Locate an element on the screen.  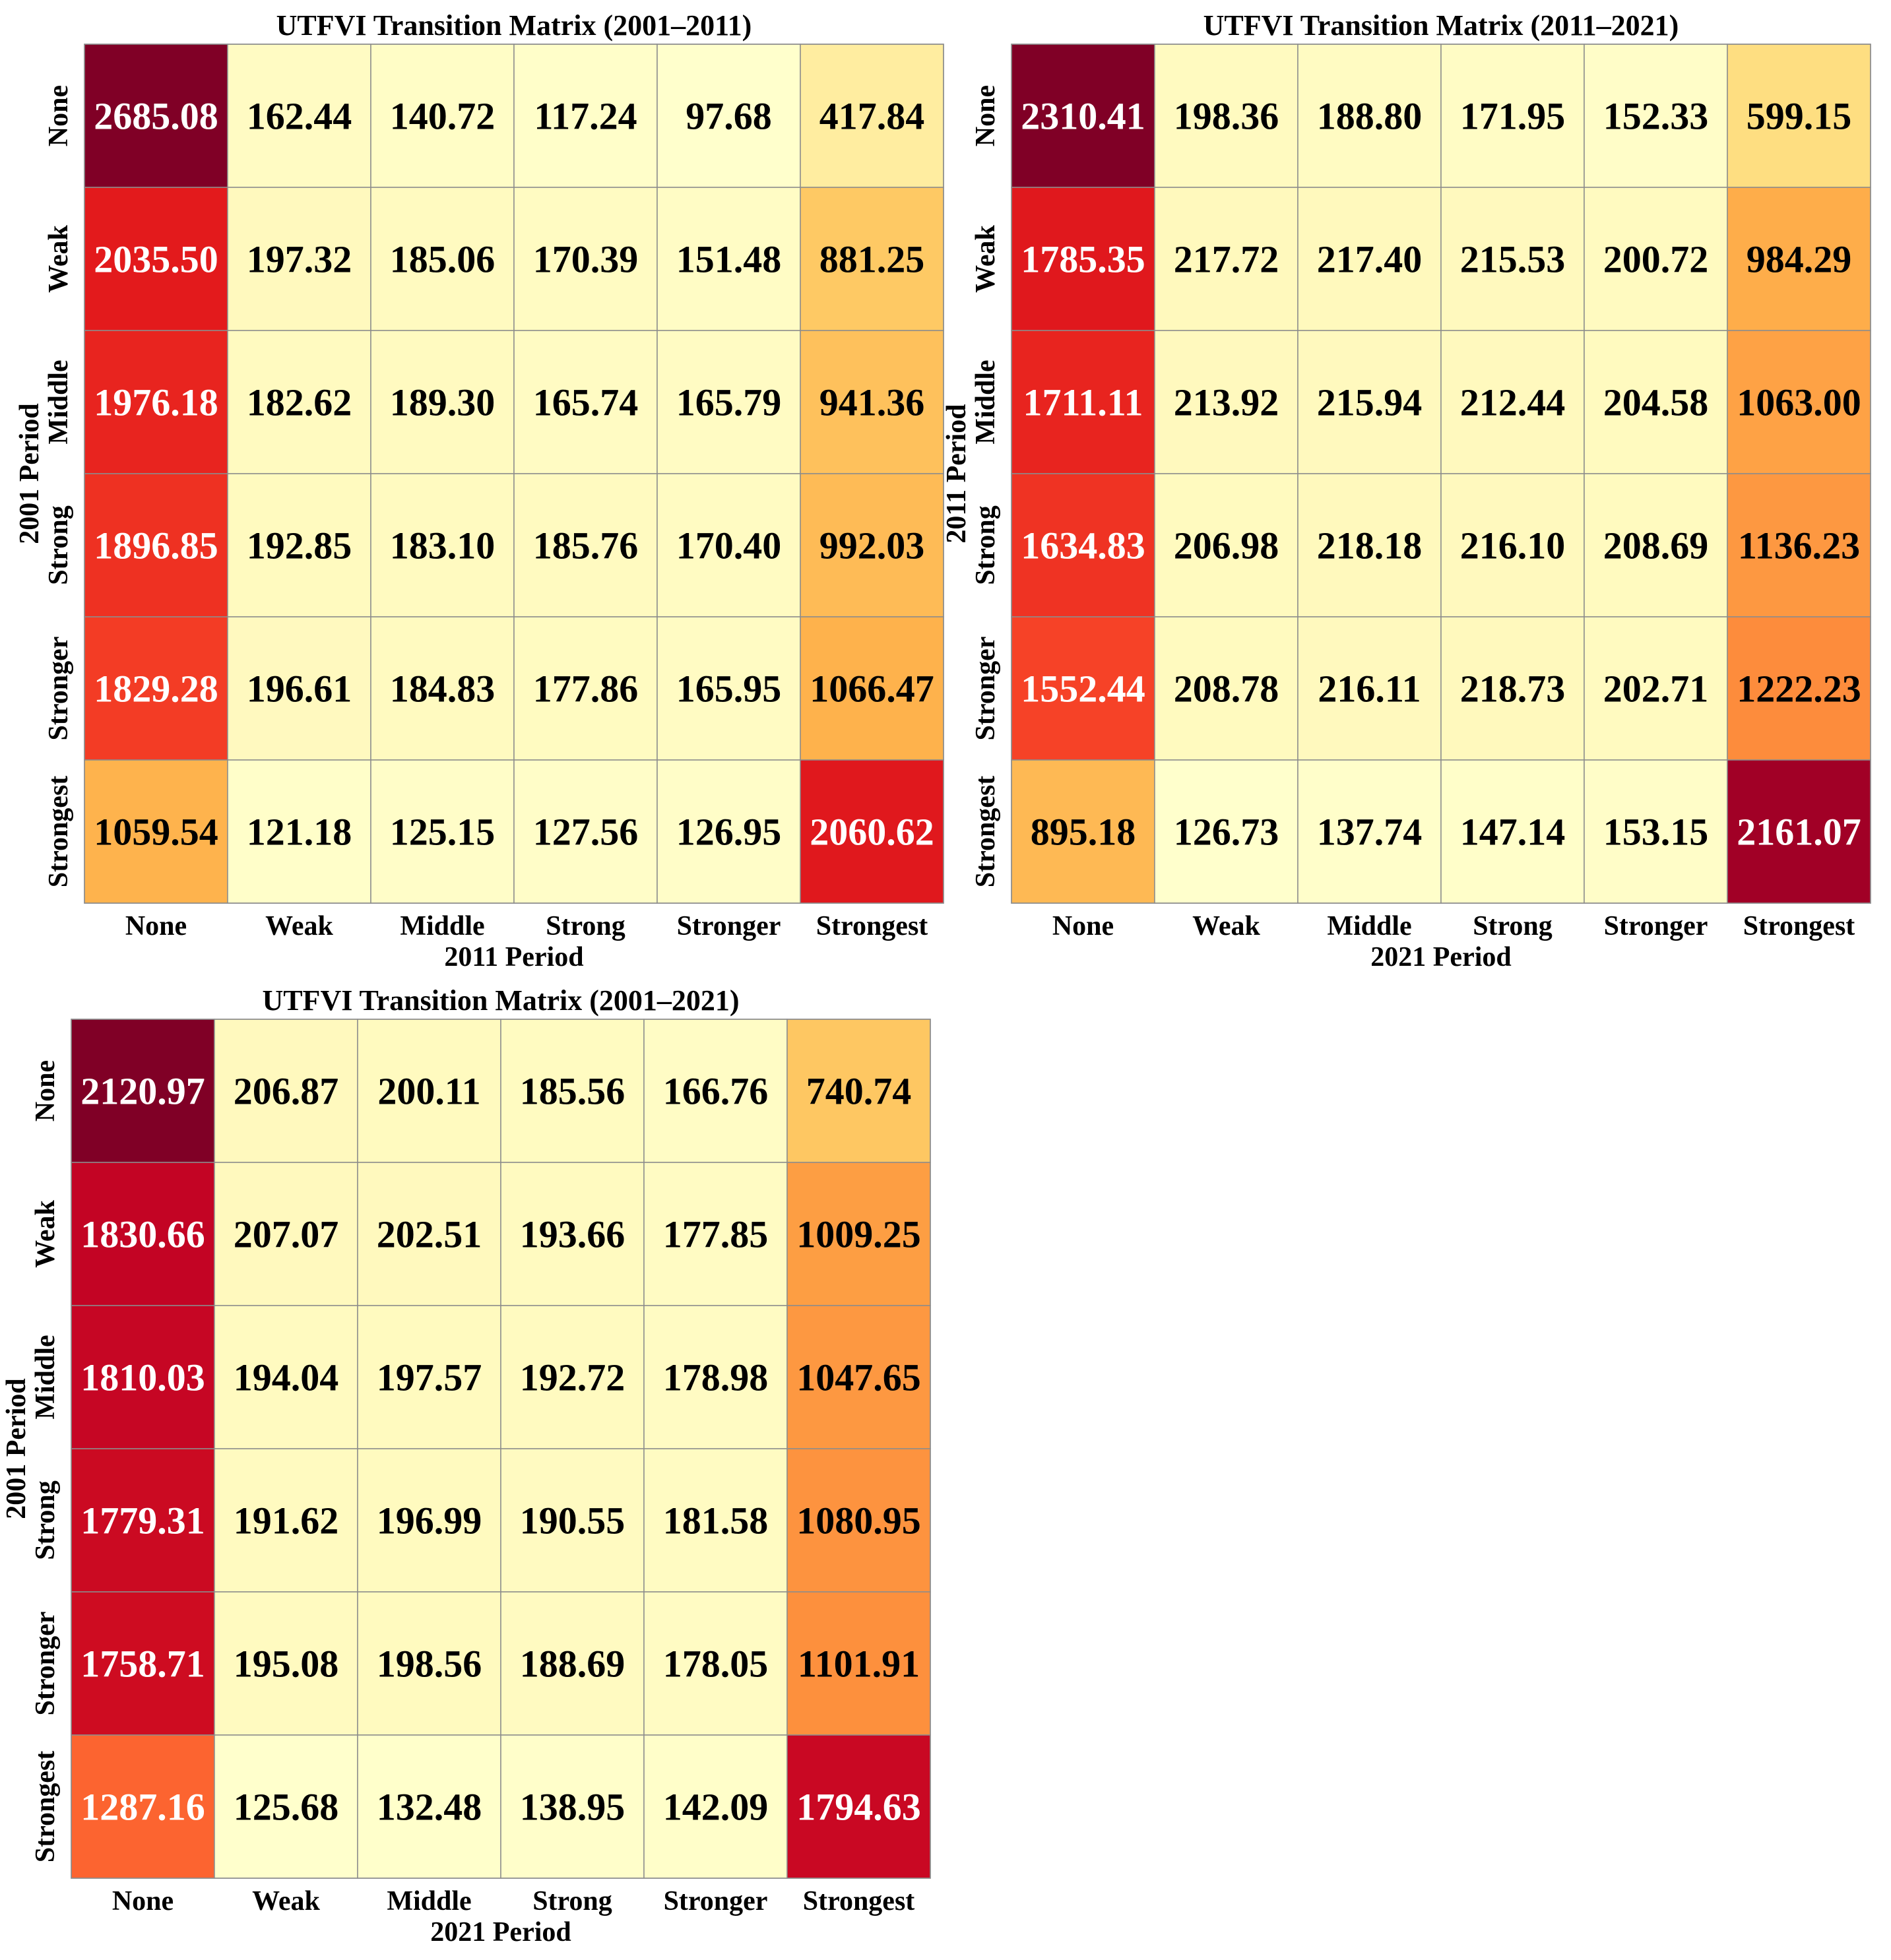
cell-value-label: 165.74 is located at coordinates (586, 402).